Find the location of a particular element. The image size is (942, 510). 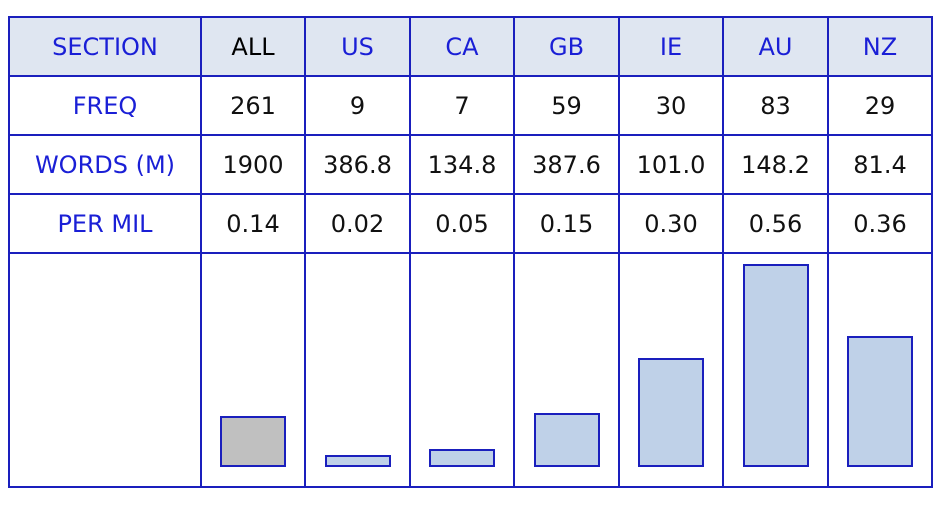

bar-cell-us is located at coordinates (357, 370).